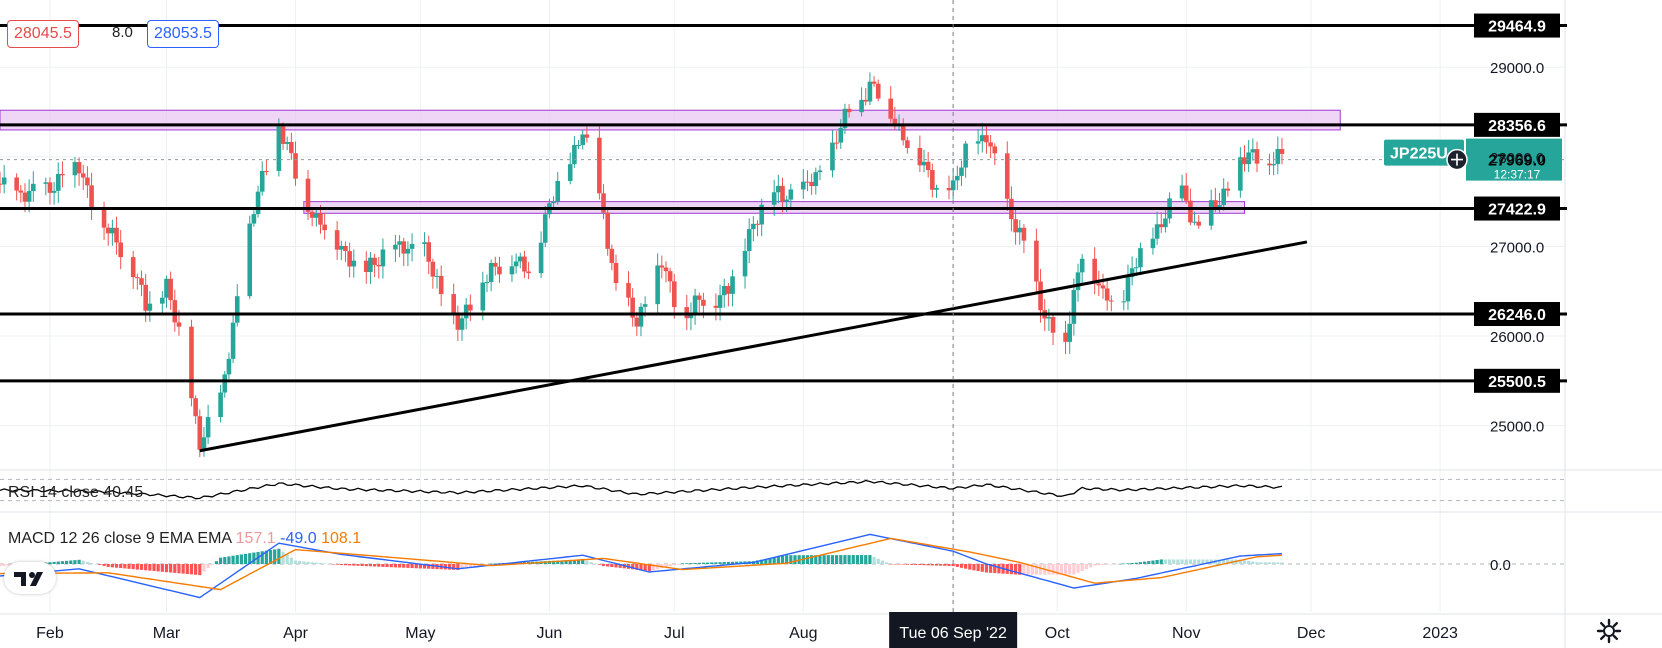 The image size is (1662, 648). What do you see at coordinates (183, 34) in the screenshot?
I see `ask-price-box: 28053.5` at bounding box center [183, 34].